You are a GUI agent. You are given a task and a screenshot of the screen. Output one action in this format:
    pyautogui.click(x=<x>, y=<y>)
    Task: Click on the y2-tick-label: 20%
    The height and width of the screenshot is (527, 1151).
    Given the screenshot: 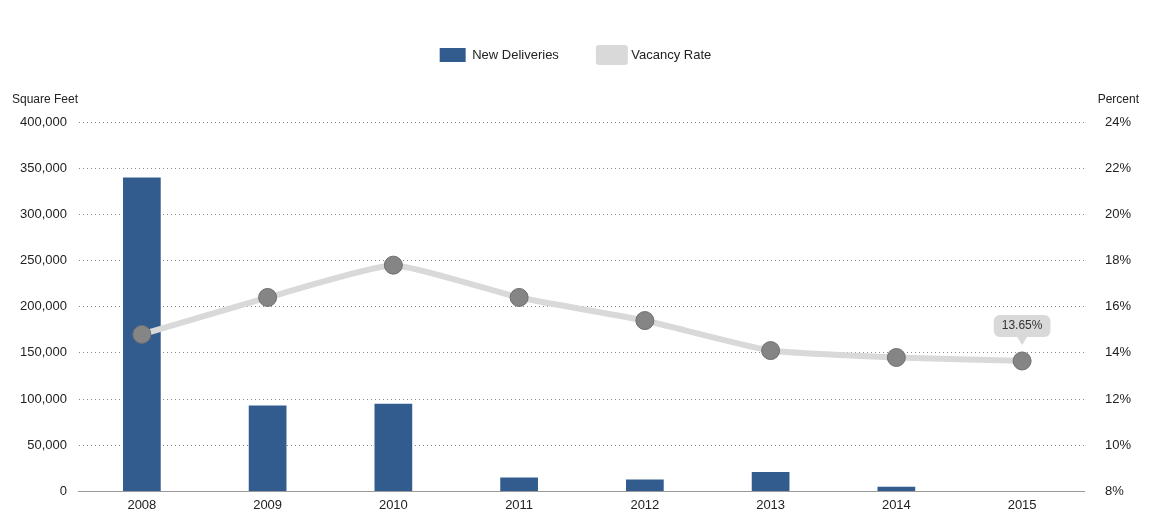 What is the action you would take?
    pyautogui.click(x=1118, y=213)
    